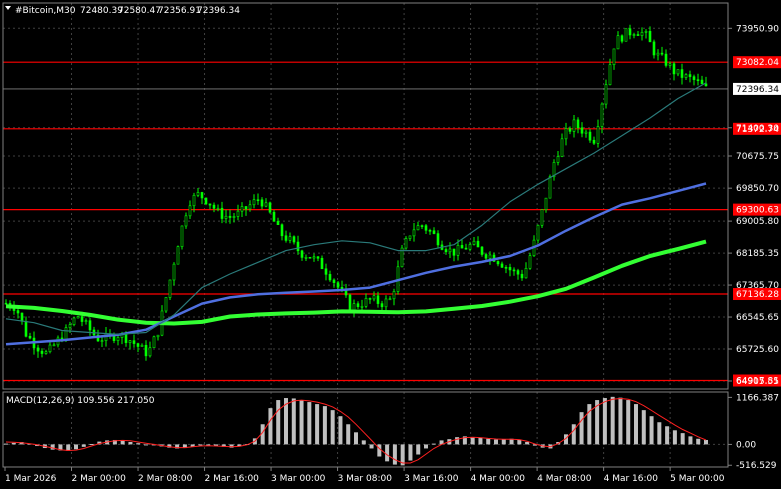 This screenshot has height=489, width=781. I want to click on close-value: 72396.34, so click(218, 11).